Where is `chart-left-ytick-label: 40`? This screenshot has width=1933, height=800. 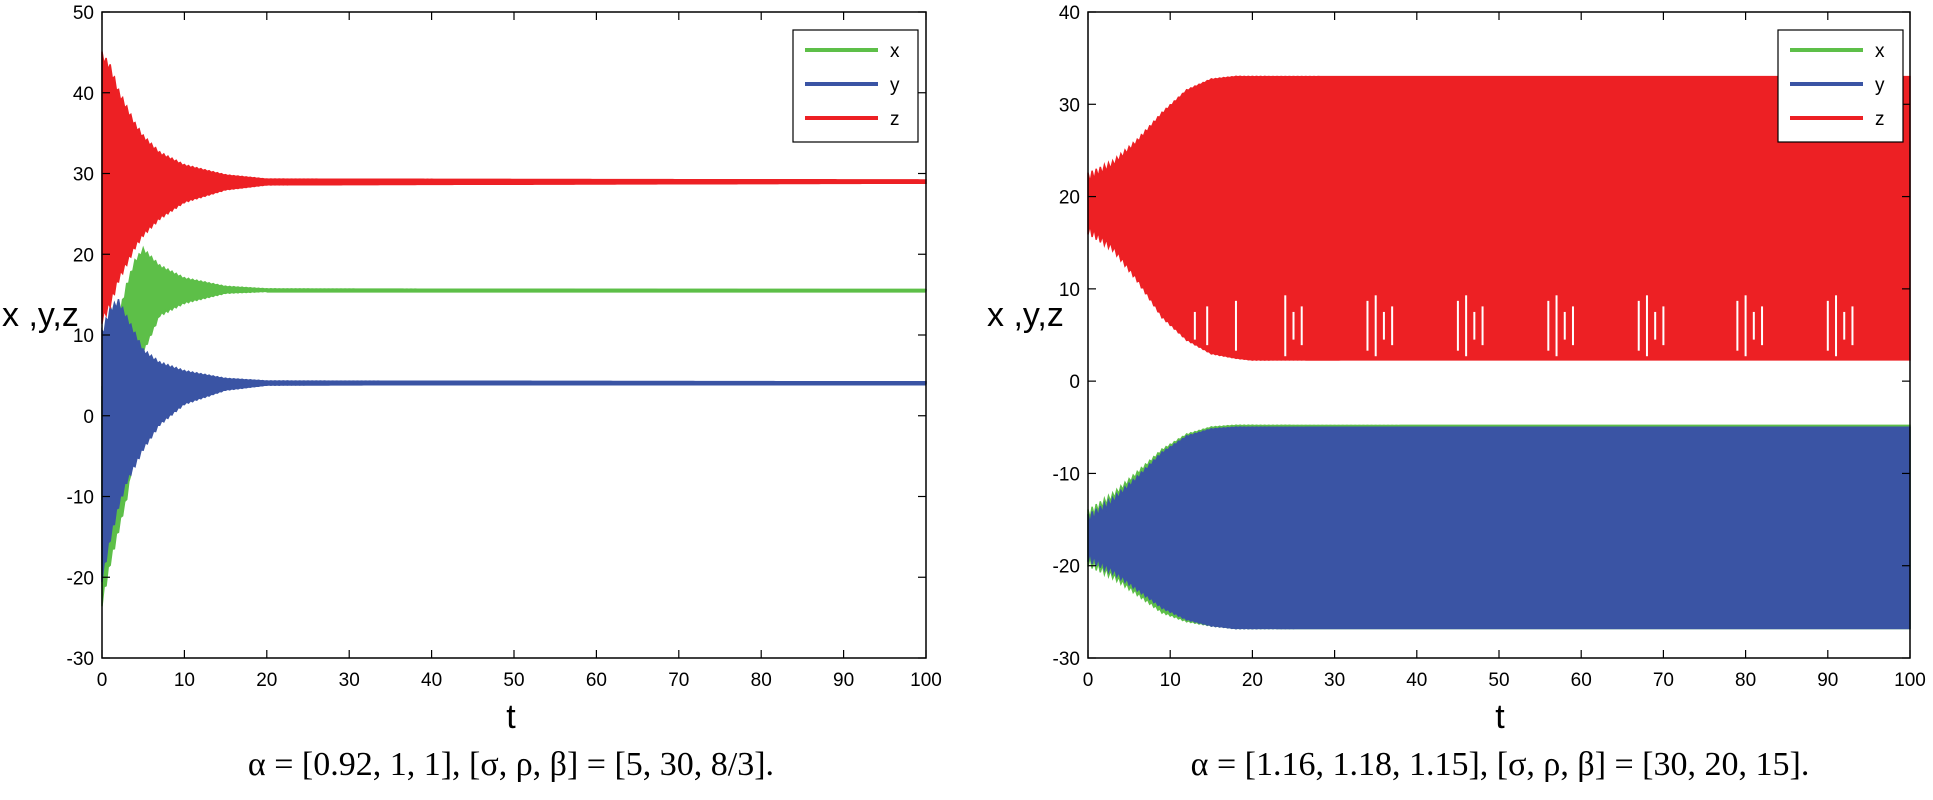 chart-left-ytick-label: 40 is located at coordinates (83, 94).